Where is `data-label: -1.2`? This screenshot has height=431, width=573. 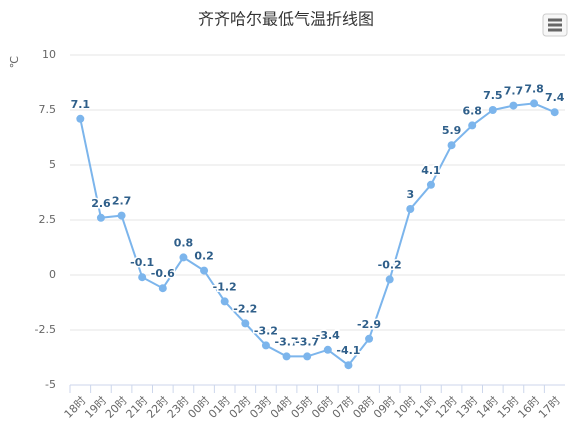
data-label: -1.2 is located at coordinates (225, 286).